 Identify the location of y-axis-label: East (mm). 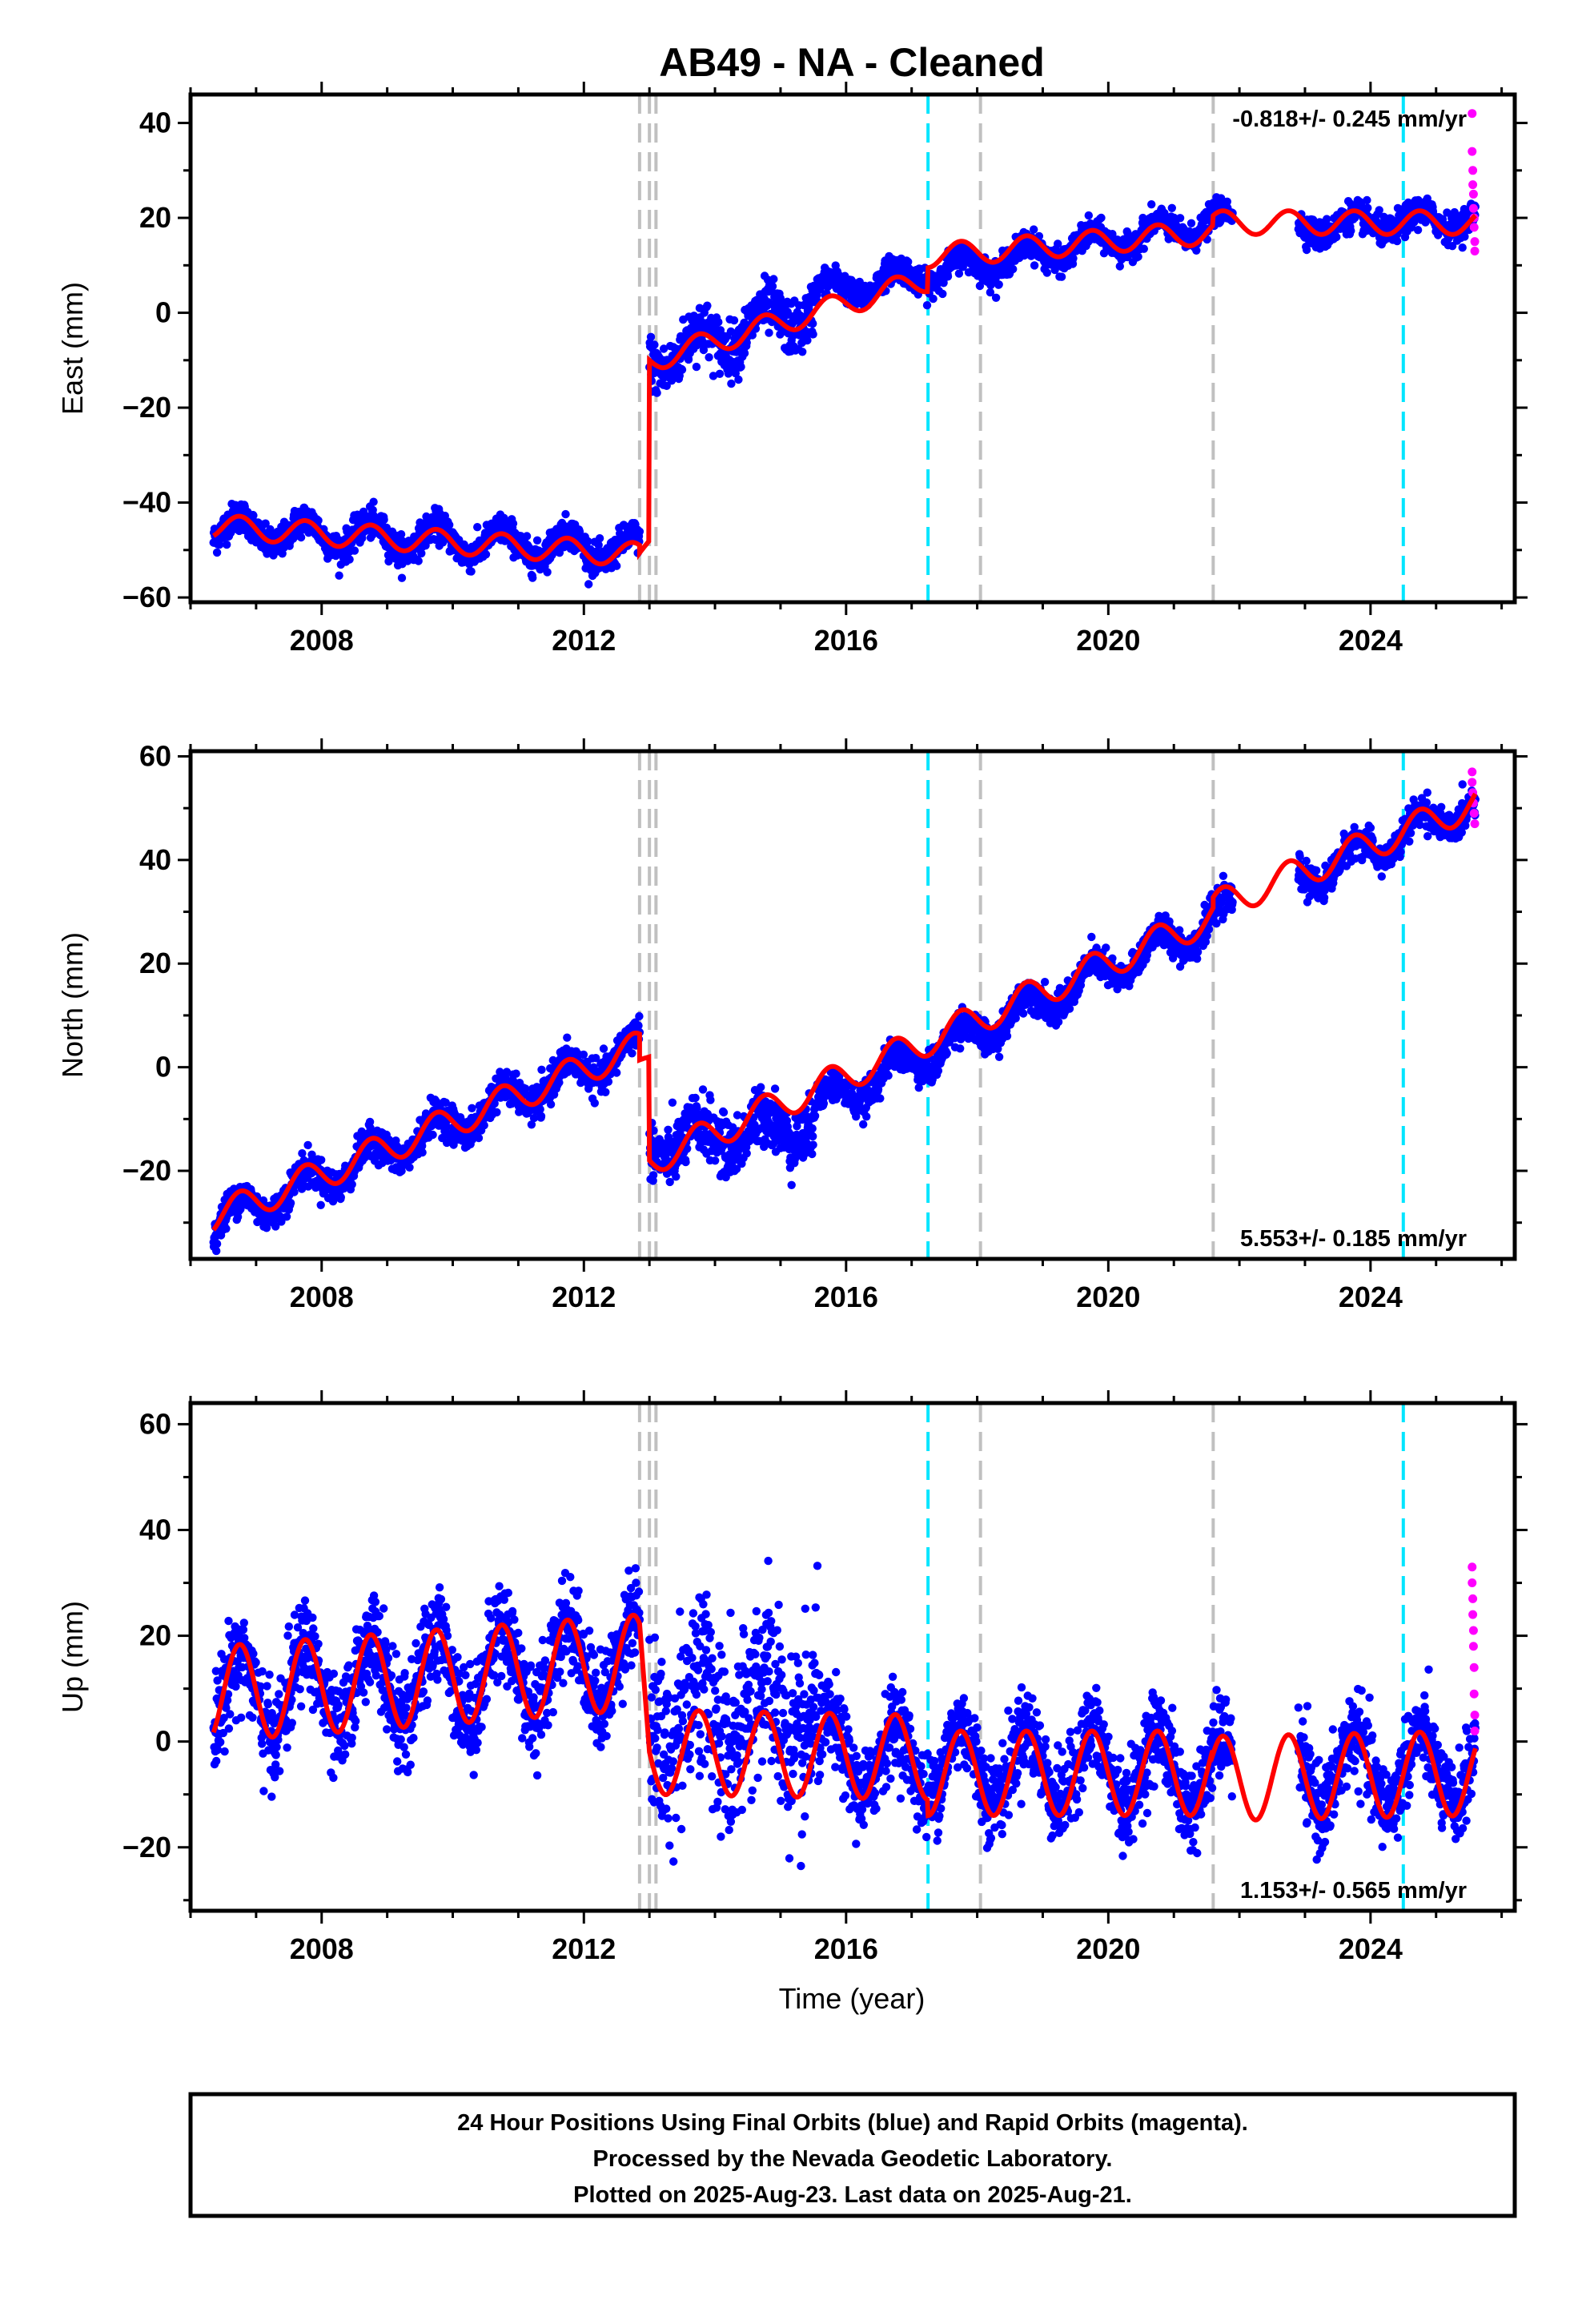
(72, 348).